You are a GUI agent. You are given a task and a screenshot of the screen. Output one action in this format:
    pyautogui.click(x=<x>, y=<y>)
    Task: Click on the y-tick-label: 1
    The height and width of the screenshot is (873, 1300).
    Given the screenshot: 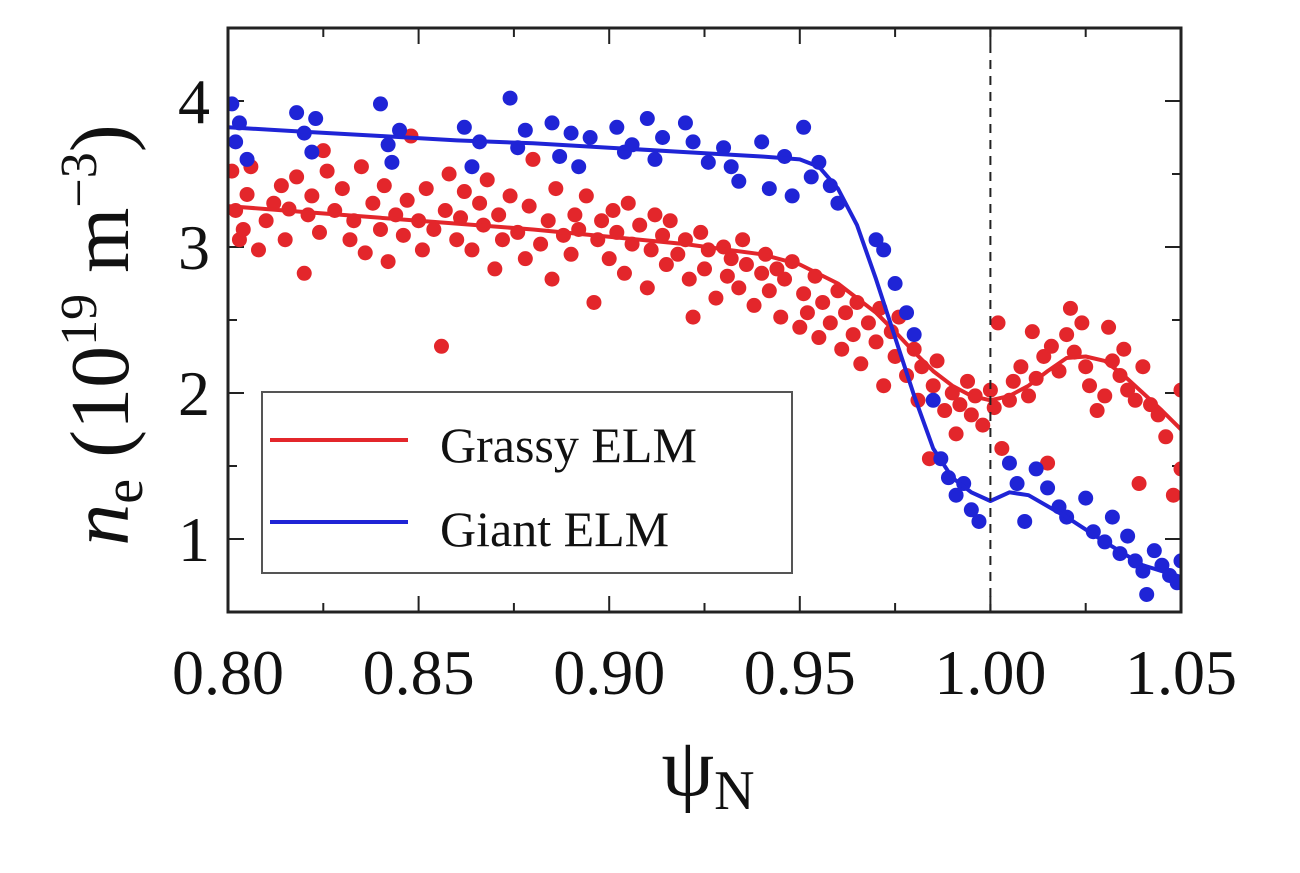 What is the action you would take?
    pyautogui.click(x=194, y=539)
    